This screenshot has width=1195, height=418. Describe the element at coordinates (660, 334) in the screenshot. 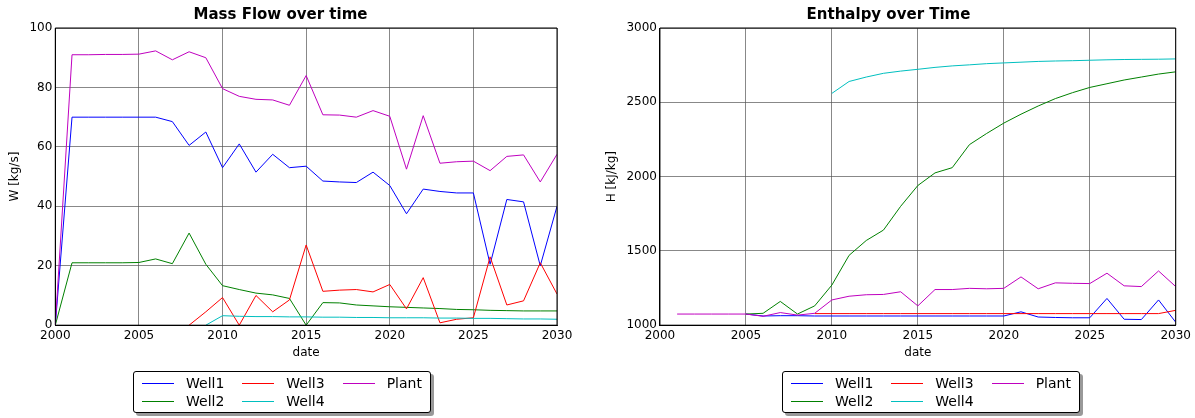

I see `x-tick-label: 2000` at that location.